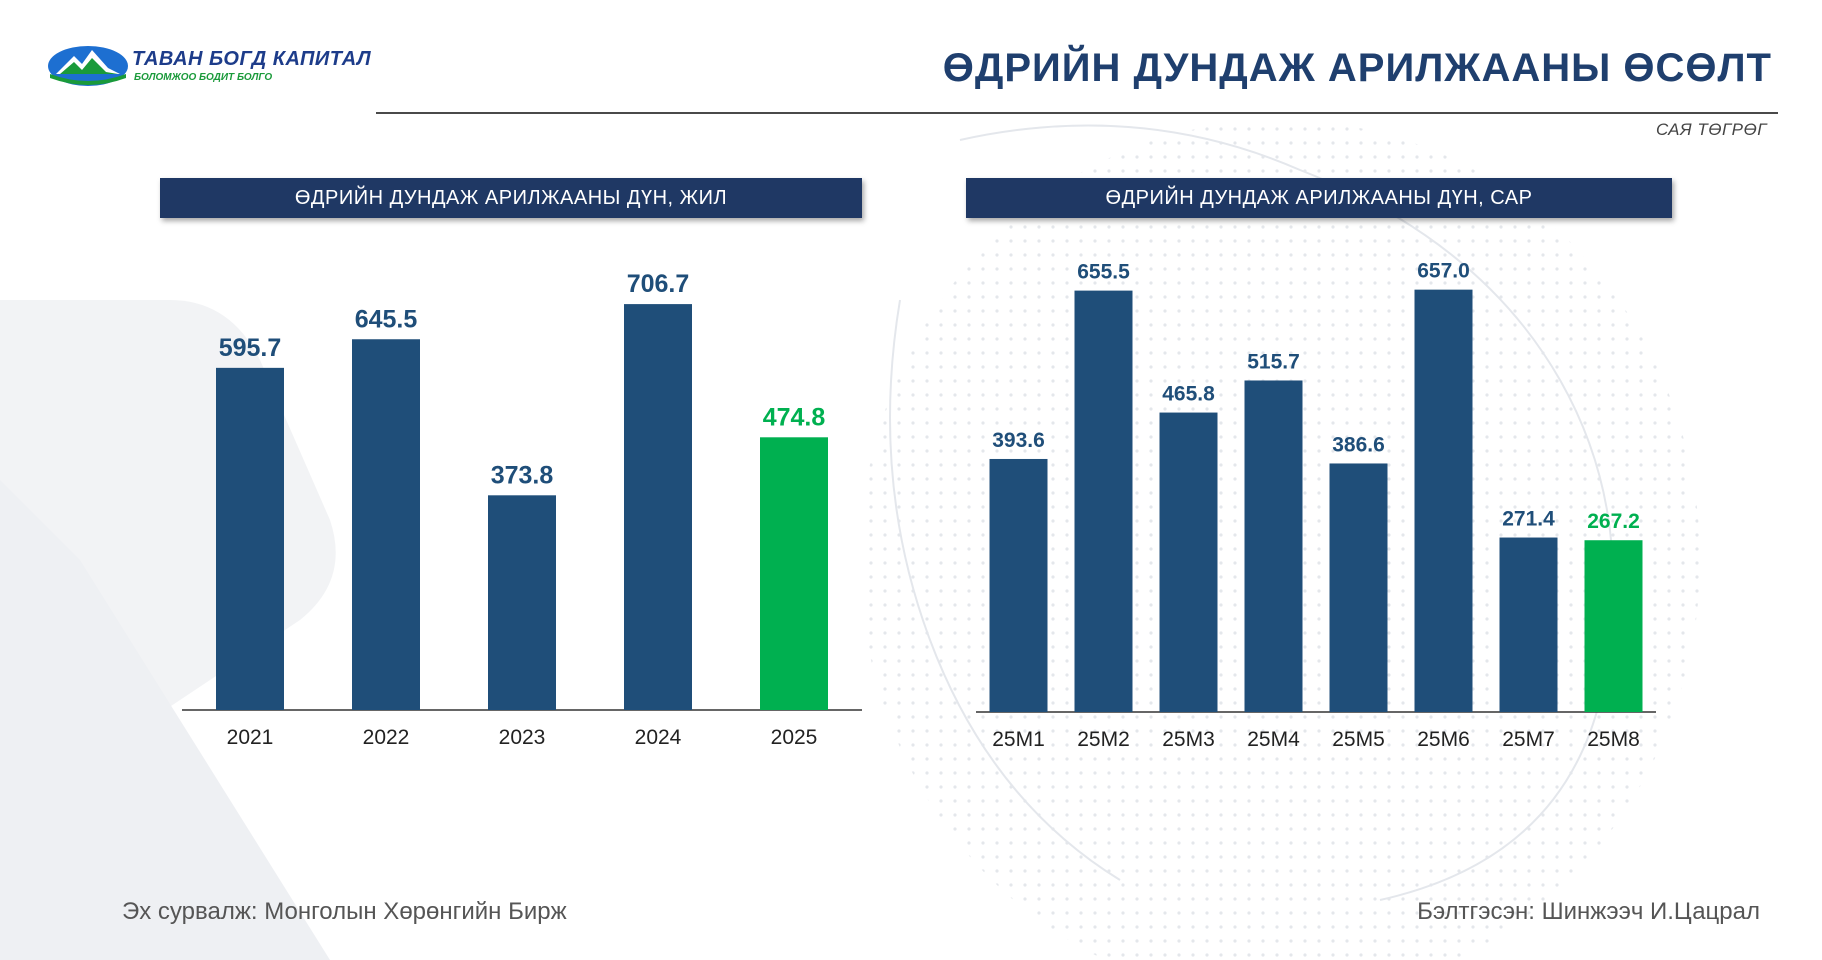 Image resolution: width=1822 pixels, height=960 pixels. What do you see at coordinates (1103, 739) in the screenshot?
I see `month-tick-label: 25M2` at bounding box center [1103, 739].